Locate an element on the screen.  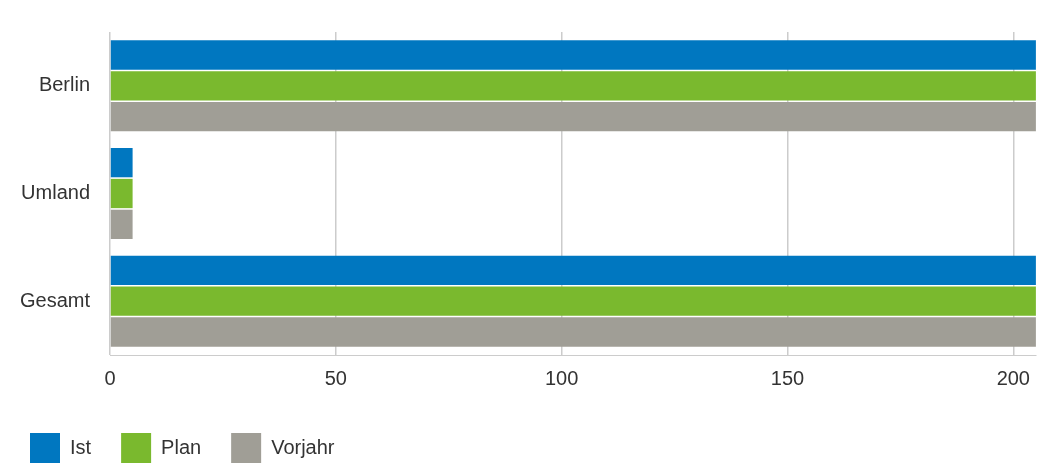
y-tick-label: Umland is located at coordinates (56, 192).